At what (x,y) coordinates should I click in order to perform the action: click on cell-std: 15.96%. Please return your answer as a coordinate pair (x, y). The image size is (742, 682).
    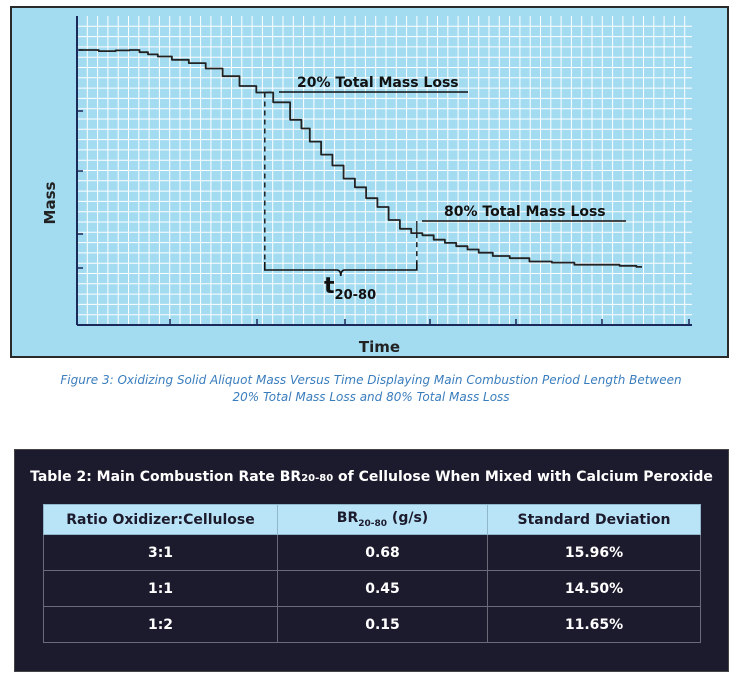
    Looking at the image, I should click on (594, 552).